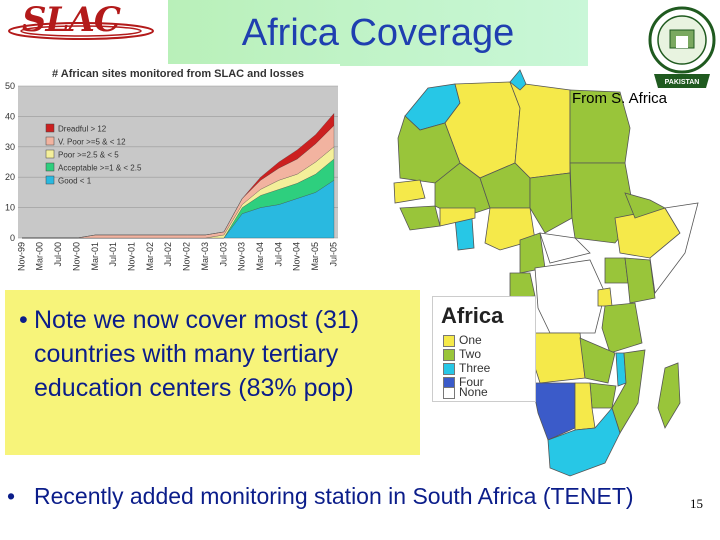 This screenshot has height=540, width=720. I want to click on legend-label: Two, so click(470, 354).